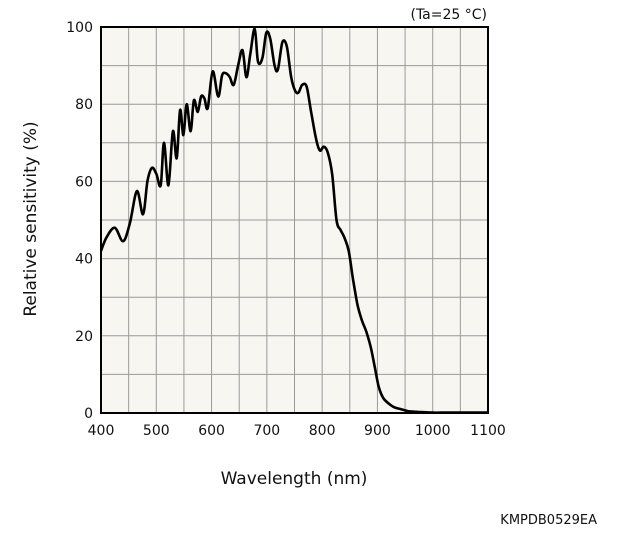 Image resolution: width=628 pixels, height=558 pixels. What do you see at coordinates (266, 431) in the screenshot?
I see `x-tick-label: 700` at bounding box center [266, 431].